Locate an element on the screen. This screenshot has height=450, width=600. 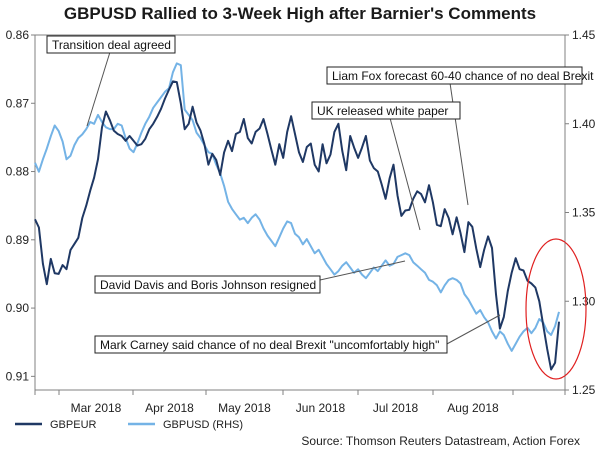
right-axis-tick-label: 1.25 is located at coordinates (584, 390).